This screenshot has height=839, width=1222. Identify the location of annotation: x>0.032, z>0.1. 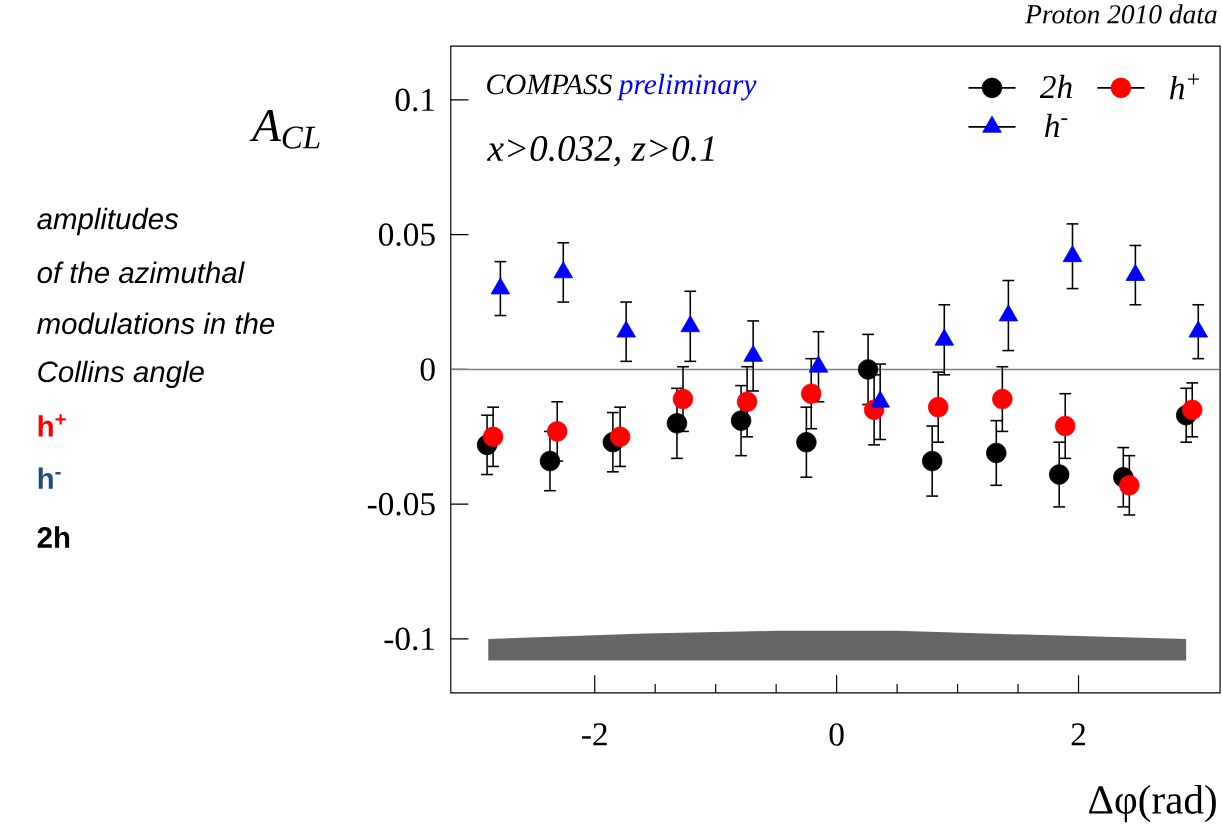
(600, 151).